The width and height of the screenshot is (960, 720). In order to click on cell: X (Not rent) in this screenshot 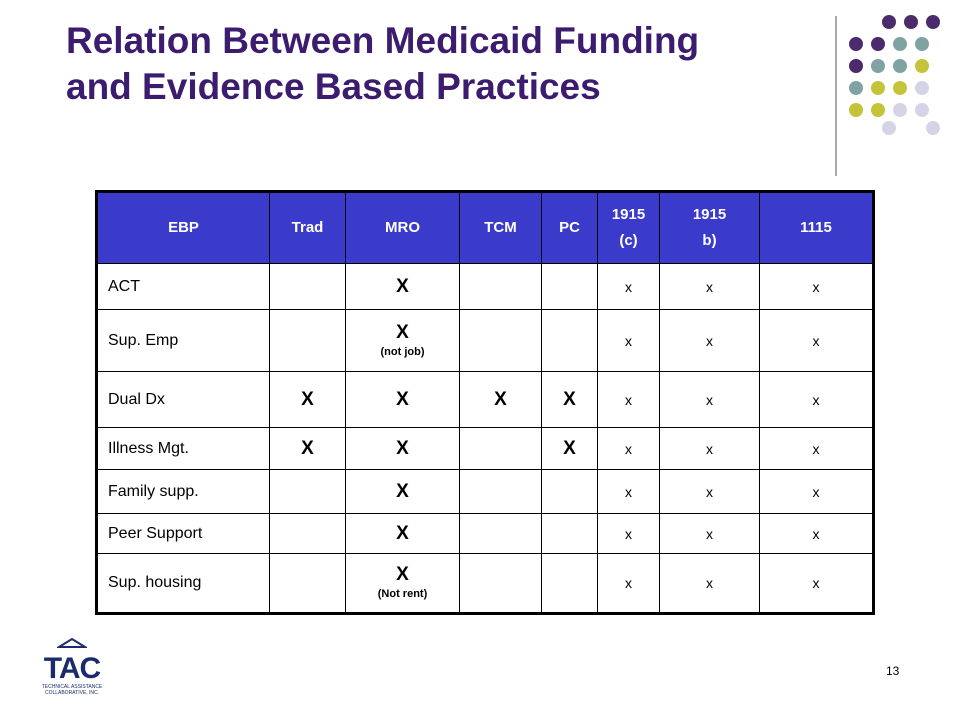, I will do `click(402, 583)`.